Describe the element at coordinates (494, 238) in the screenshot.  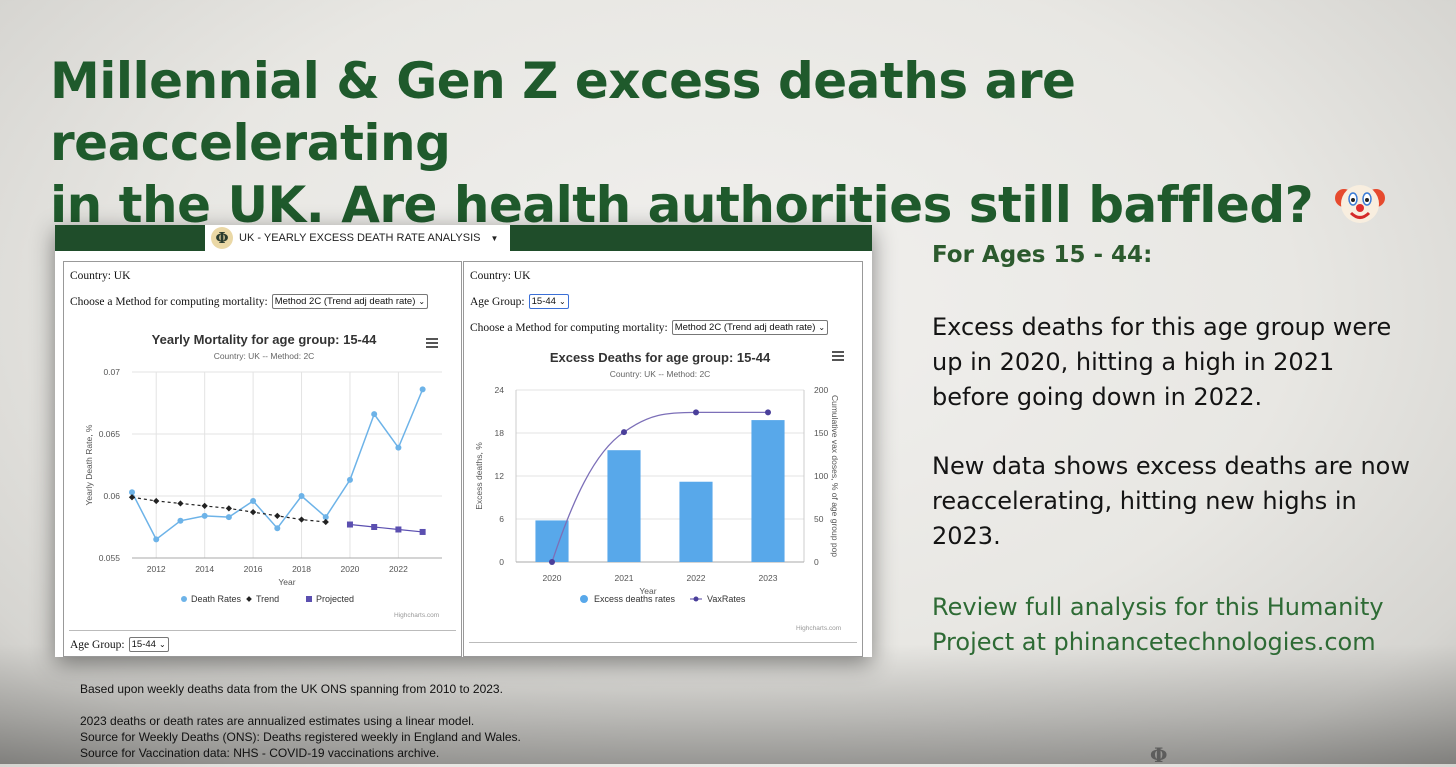
I see `chevron-down-icon: ▼` at that location.